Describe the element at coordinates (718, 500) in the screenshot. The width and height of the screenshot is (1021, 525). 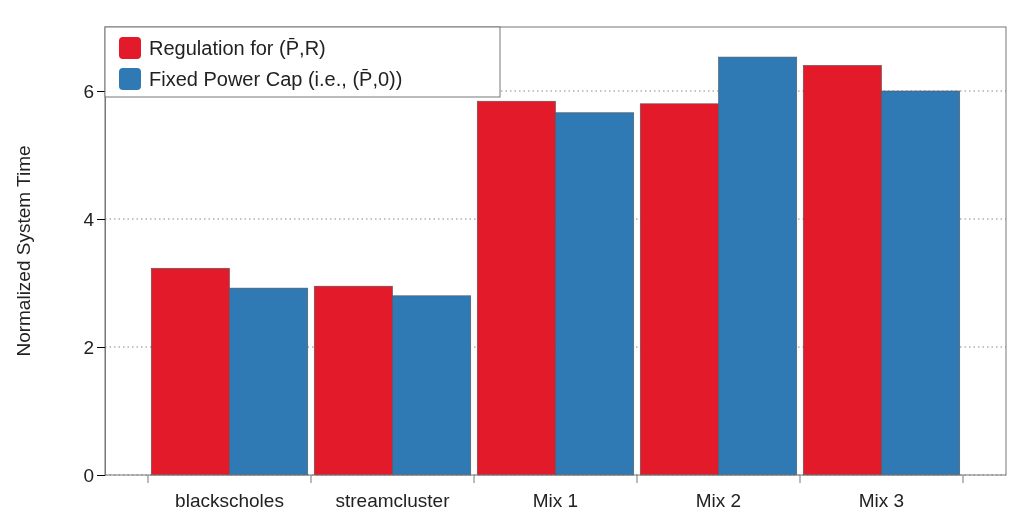
I see `x-tick-label: Mix 2` at that location.